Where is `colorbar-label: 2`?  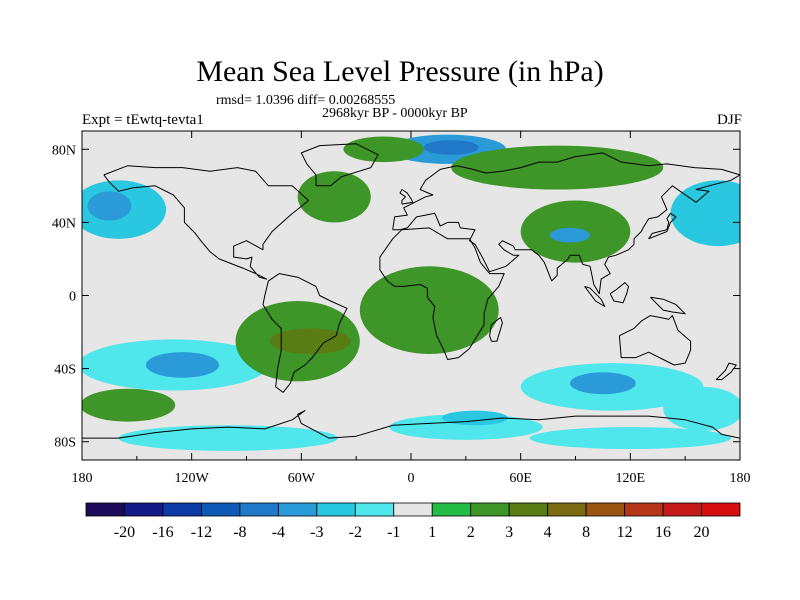 colorbar-label: 2 is located at coordinates (471, 532).